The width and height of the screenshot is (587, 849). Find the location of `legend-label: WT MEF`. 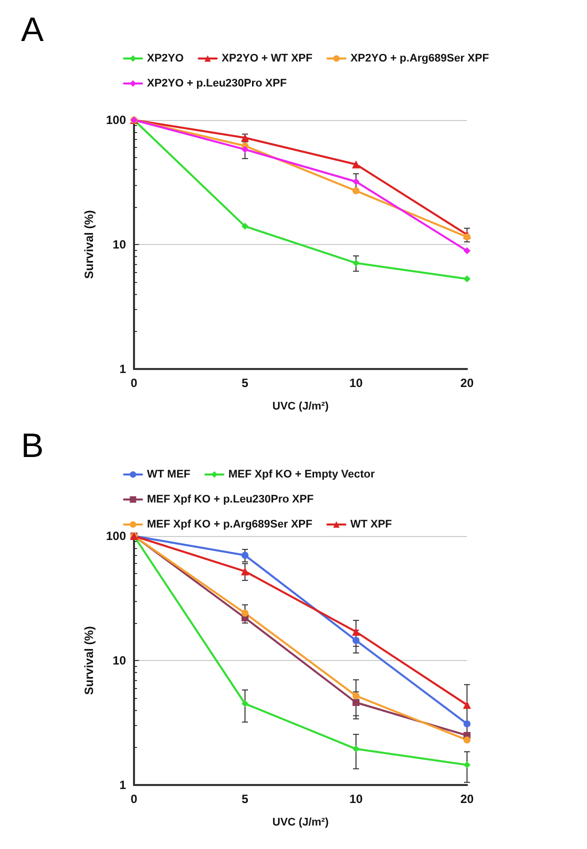

legend-label: WT MEF is located at coordinates (169, 474).